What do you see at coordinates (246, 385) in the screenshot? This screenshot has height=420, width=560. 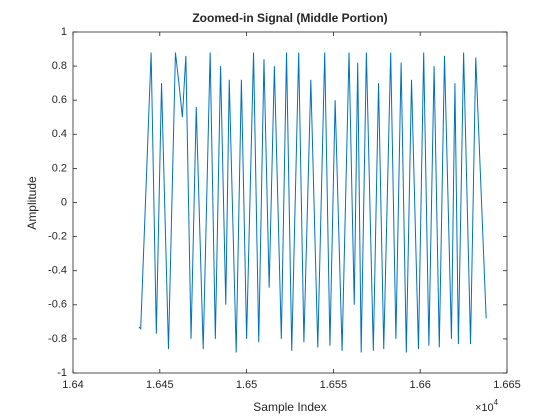 I see `x-tick-label: 1.65` at bounding box center [246, 385].